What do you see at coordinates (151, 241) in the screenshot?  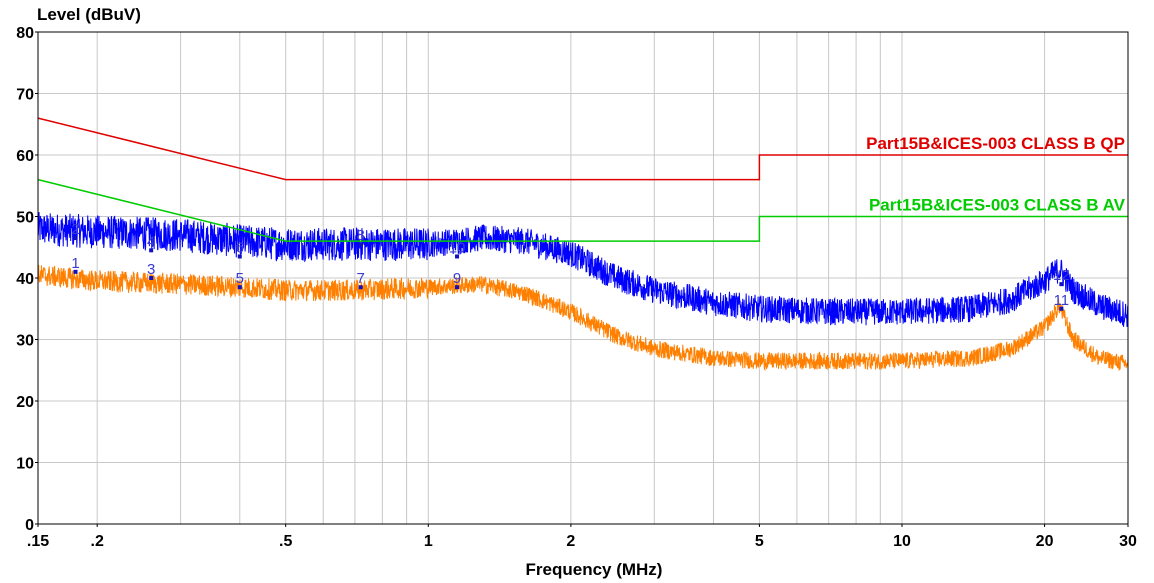 I see `marker-label: 4` at bounding box center [151, 241].